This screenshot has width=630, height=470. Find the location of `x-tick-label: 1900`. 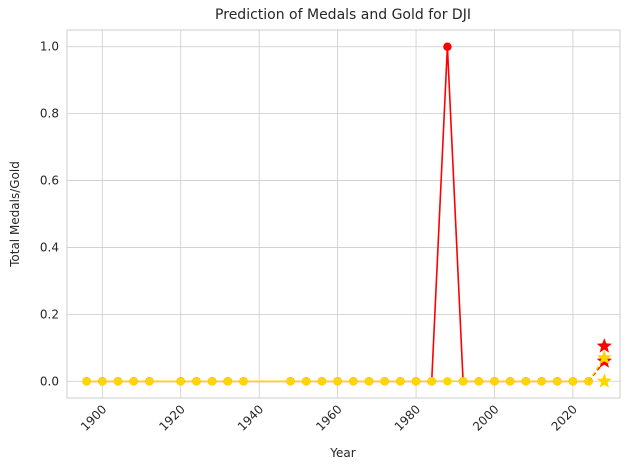

x-tick-label: 1900 is located at coordinates (93, 417).